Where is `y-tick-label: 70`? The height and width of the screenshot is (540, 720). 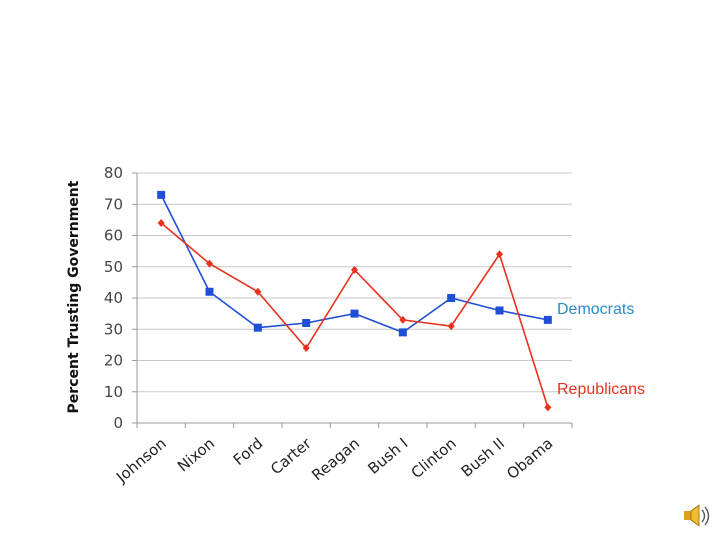 y-tick-label: 70 is located at coordinates (113, 204).